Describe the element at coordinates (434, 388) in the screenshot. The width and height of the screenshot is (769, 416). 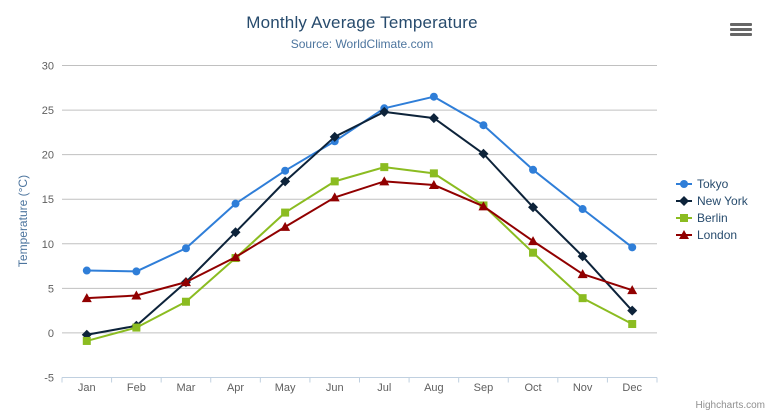
I see `svg-text: Aug` at that location.